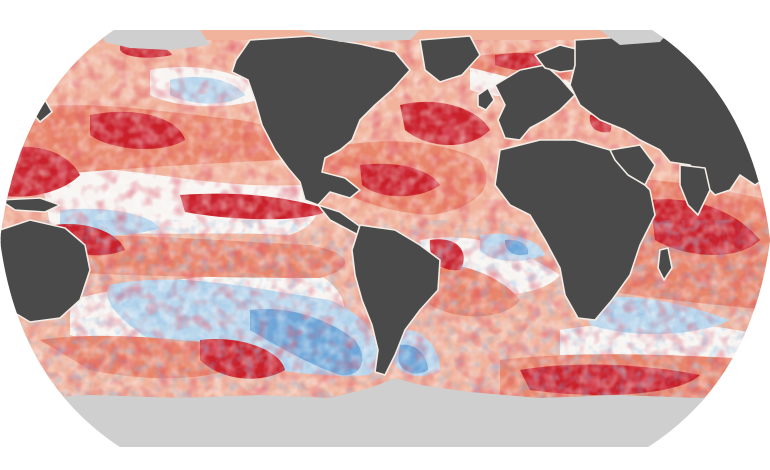  I want to click on madagascar, so click(665, 264).